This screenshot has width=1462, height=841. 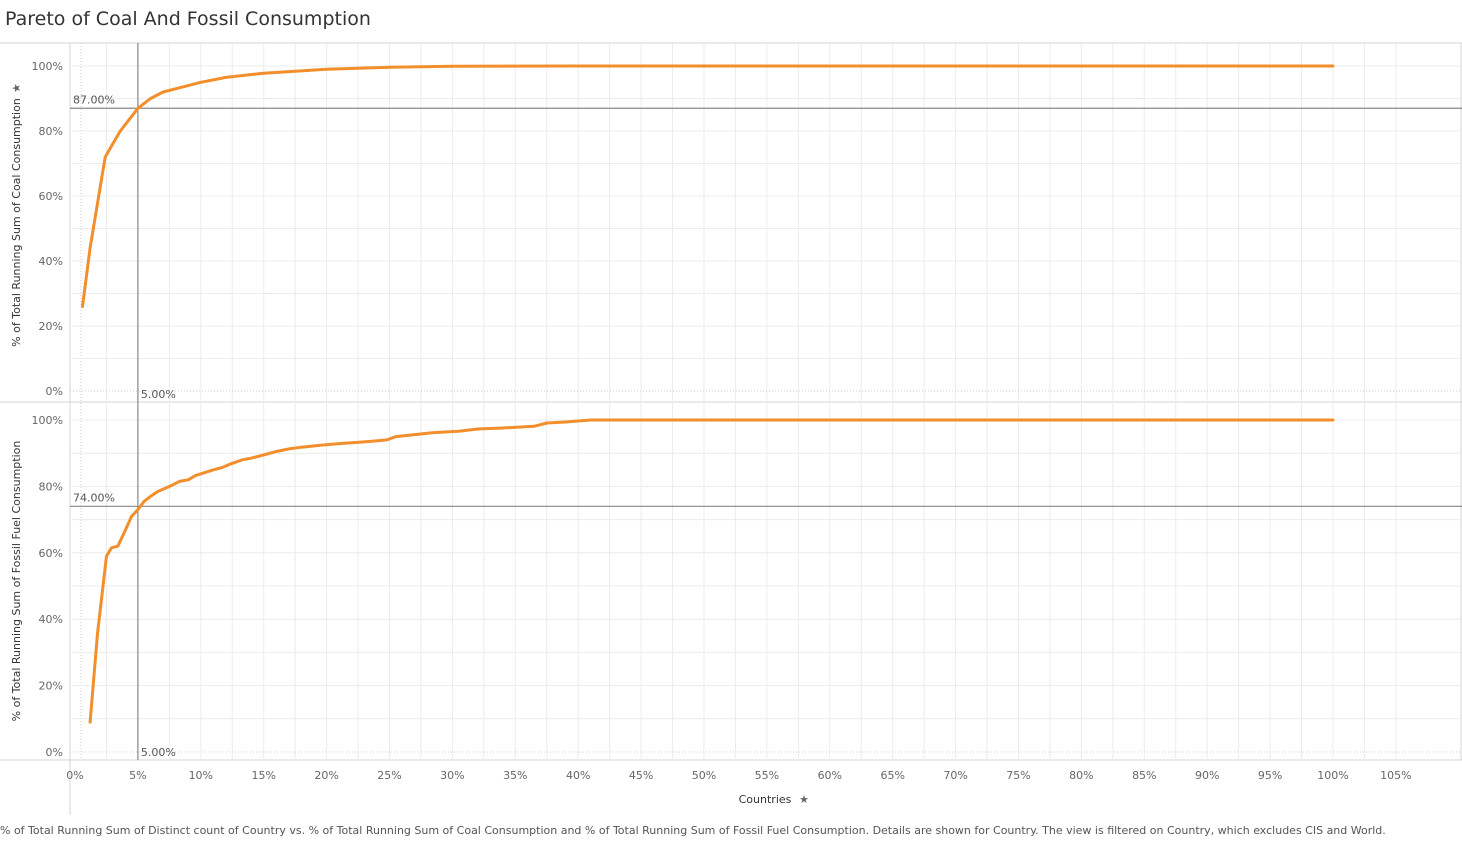 I want to click on x-tick-label: 10%, so click(x=201, y=775).